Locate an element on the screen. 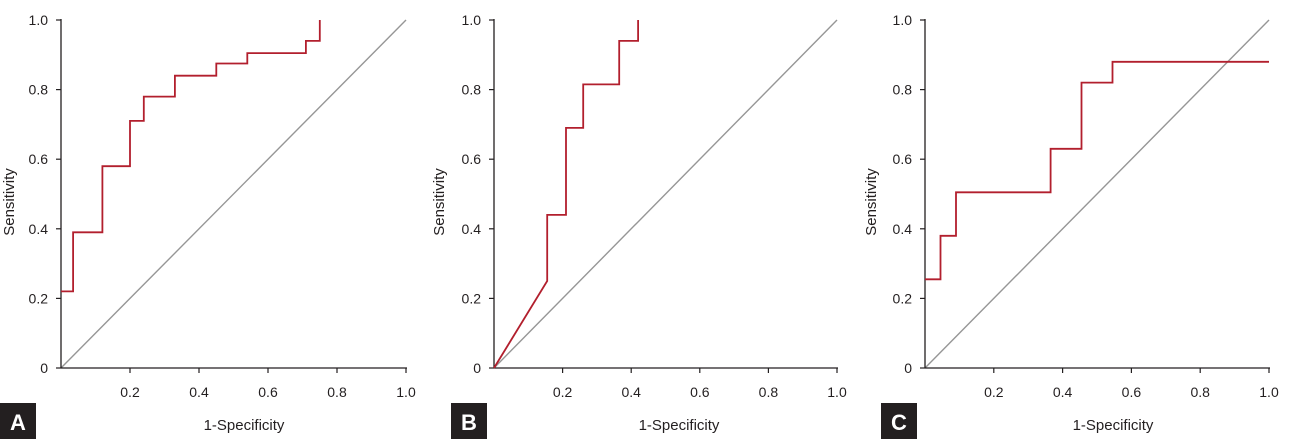 Image resolution: width=1295 pixels, height=439 pixels. panel-label-letter: B is located at coordinates (469, 422).